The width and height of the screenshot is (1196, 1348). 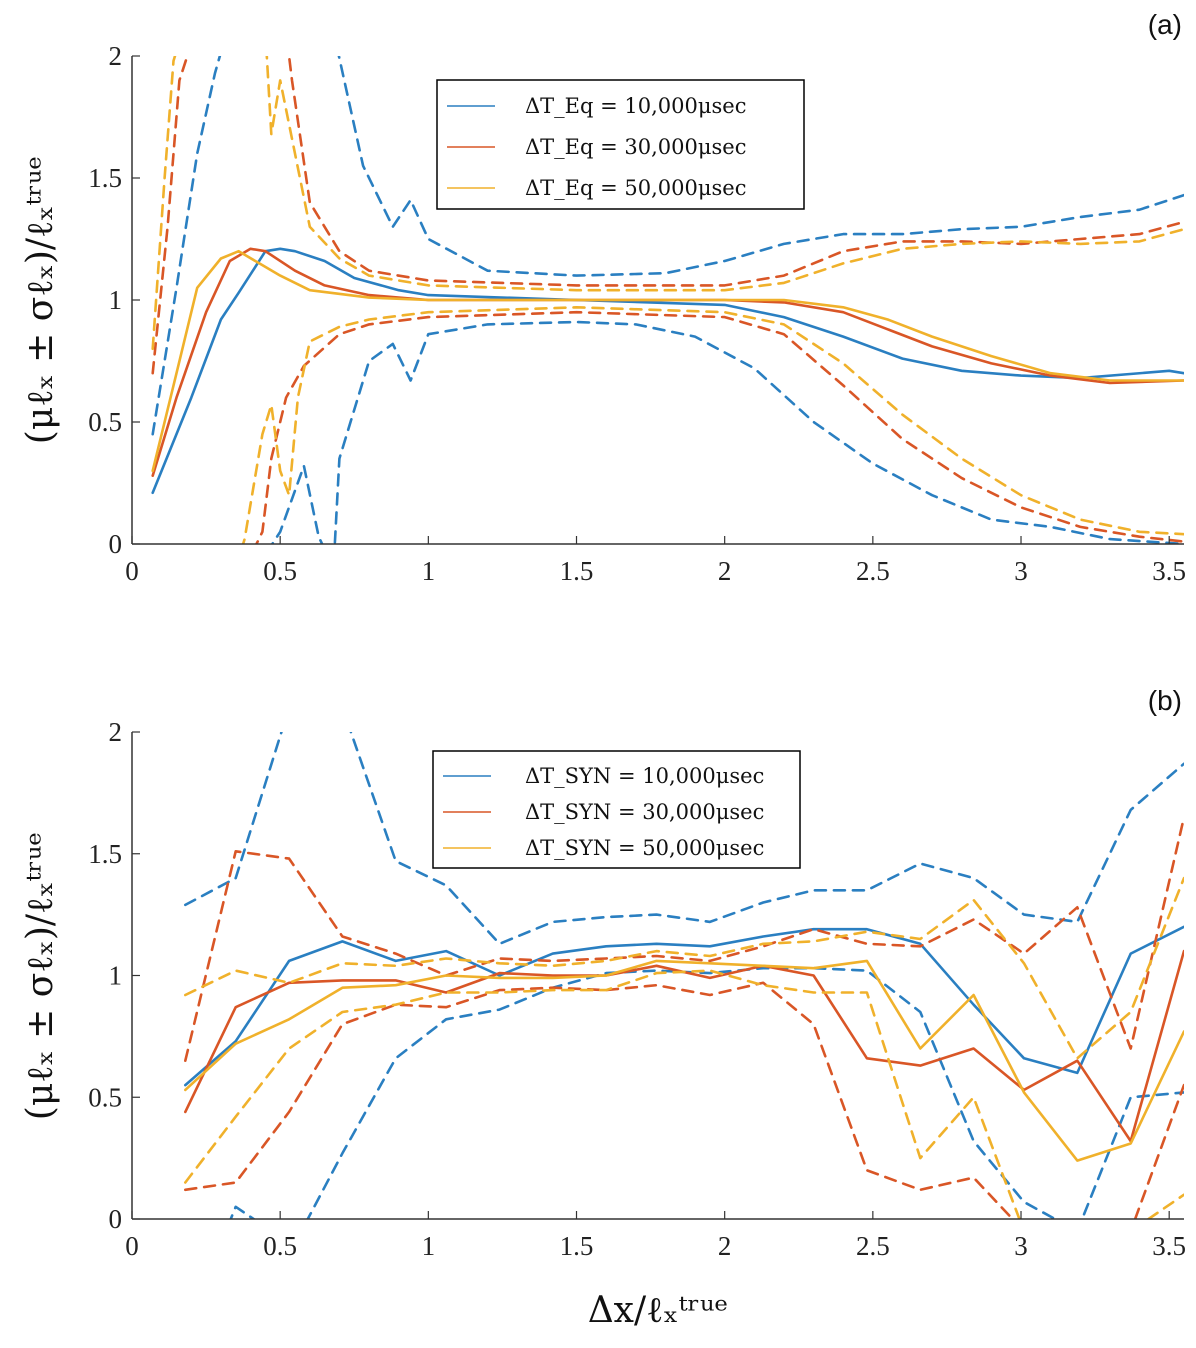 What do you see at coordinates (644, 776) in the screenshot?
I see `panel-b-legend-label-1: ΔT_SYN = 10,000μsec` at bounding box center [644, 776].